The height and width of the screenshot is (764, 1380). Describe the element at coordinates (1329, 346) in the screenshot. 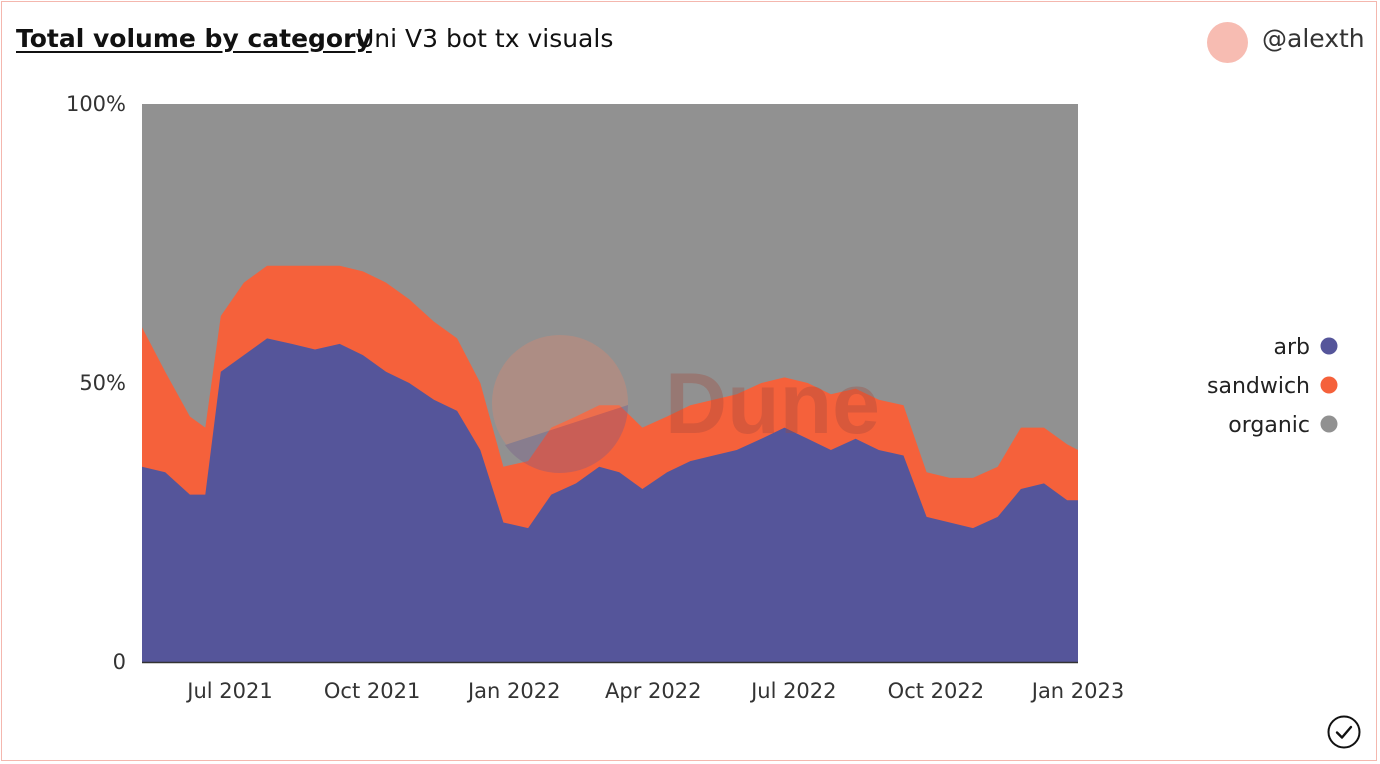

I see `legend-swatch-arb` at that location.